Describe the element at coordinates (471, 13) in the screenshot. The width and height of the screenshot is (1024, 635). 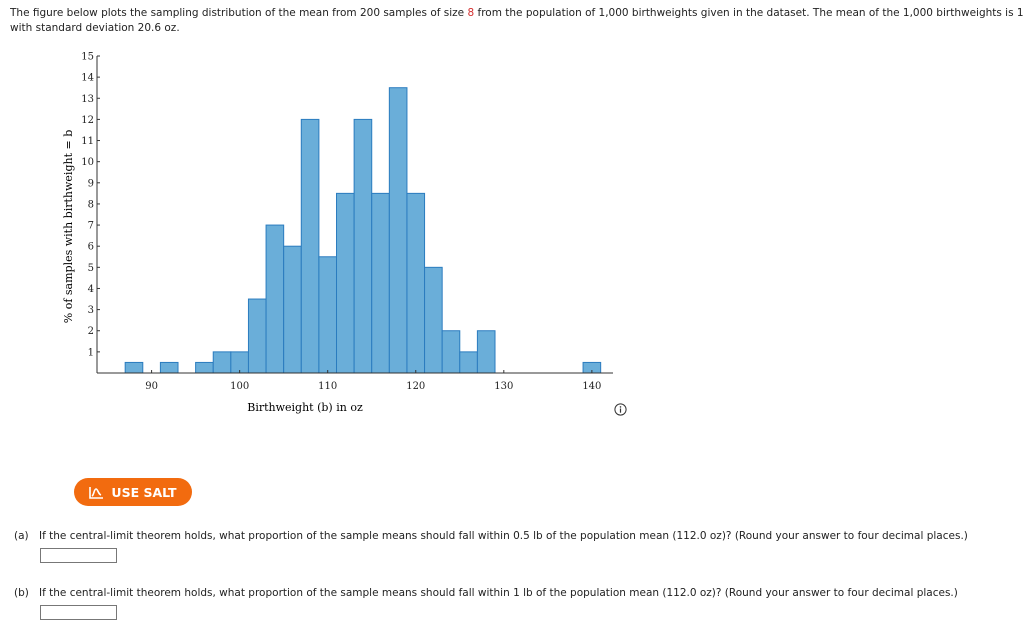
I see `sample-size-value: 8` at that location.